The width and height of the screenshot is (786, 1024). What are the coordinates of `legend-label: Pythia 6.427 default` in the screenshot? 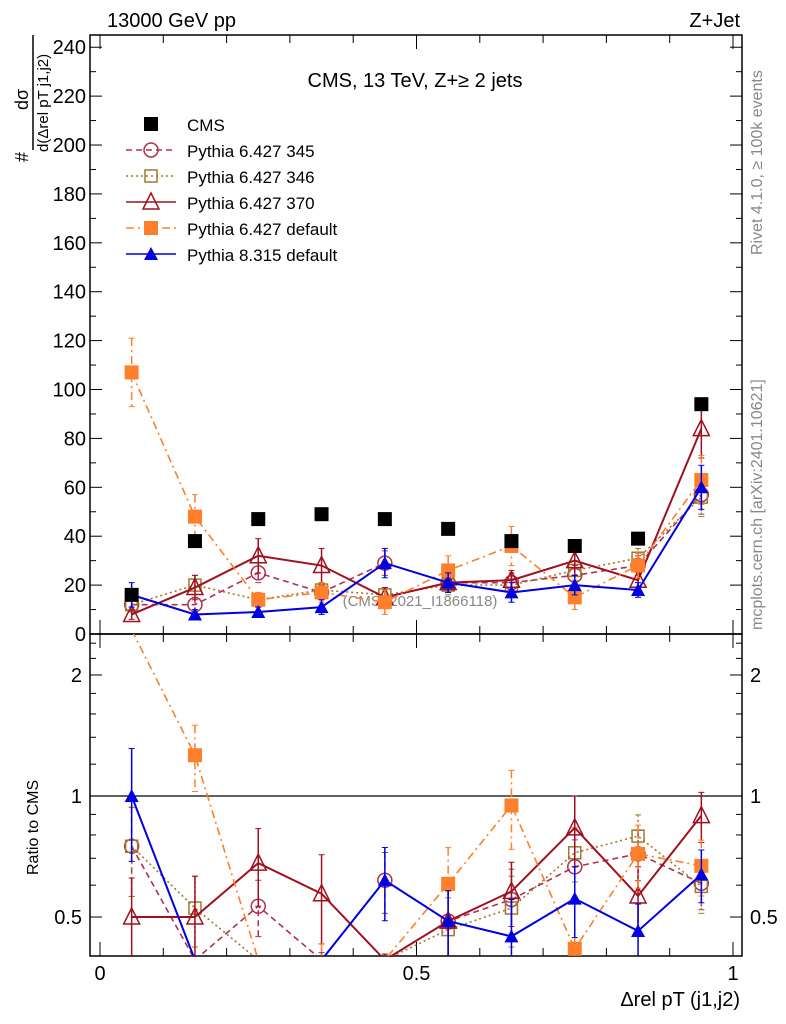 It's located at (262, 229).